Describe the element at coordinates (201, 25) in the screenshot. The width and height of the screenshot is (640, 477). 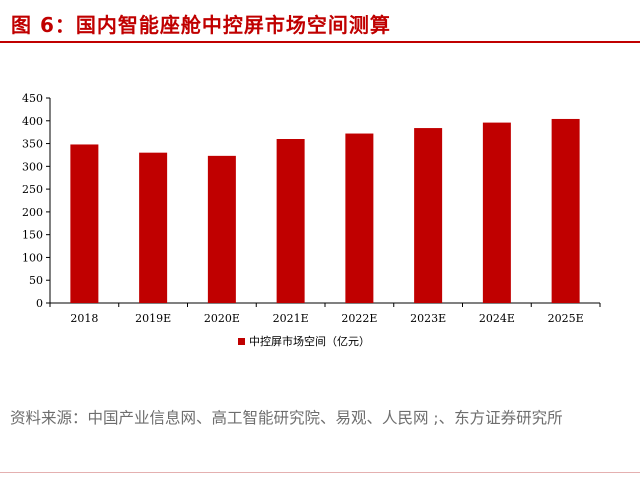
I see `figure-title: 图 6：国内智能座舱中控屏市场空间测算` at that location.